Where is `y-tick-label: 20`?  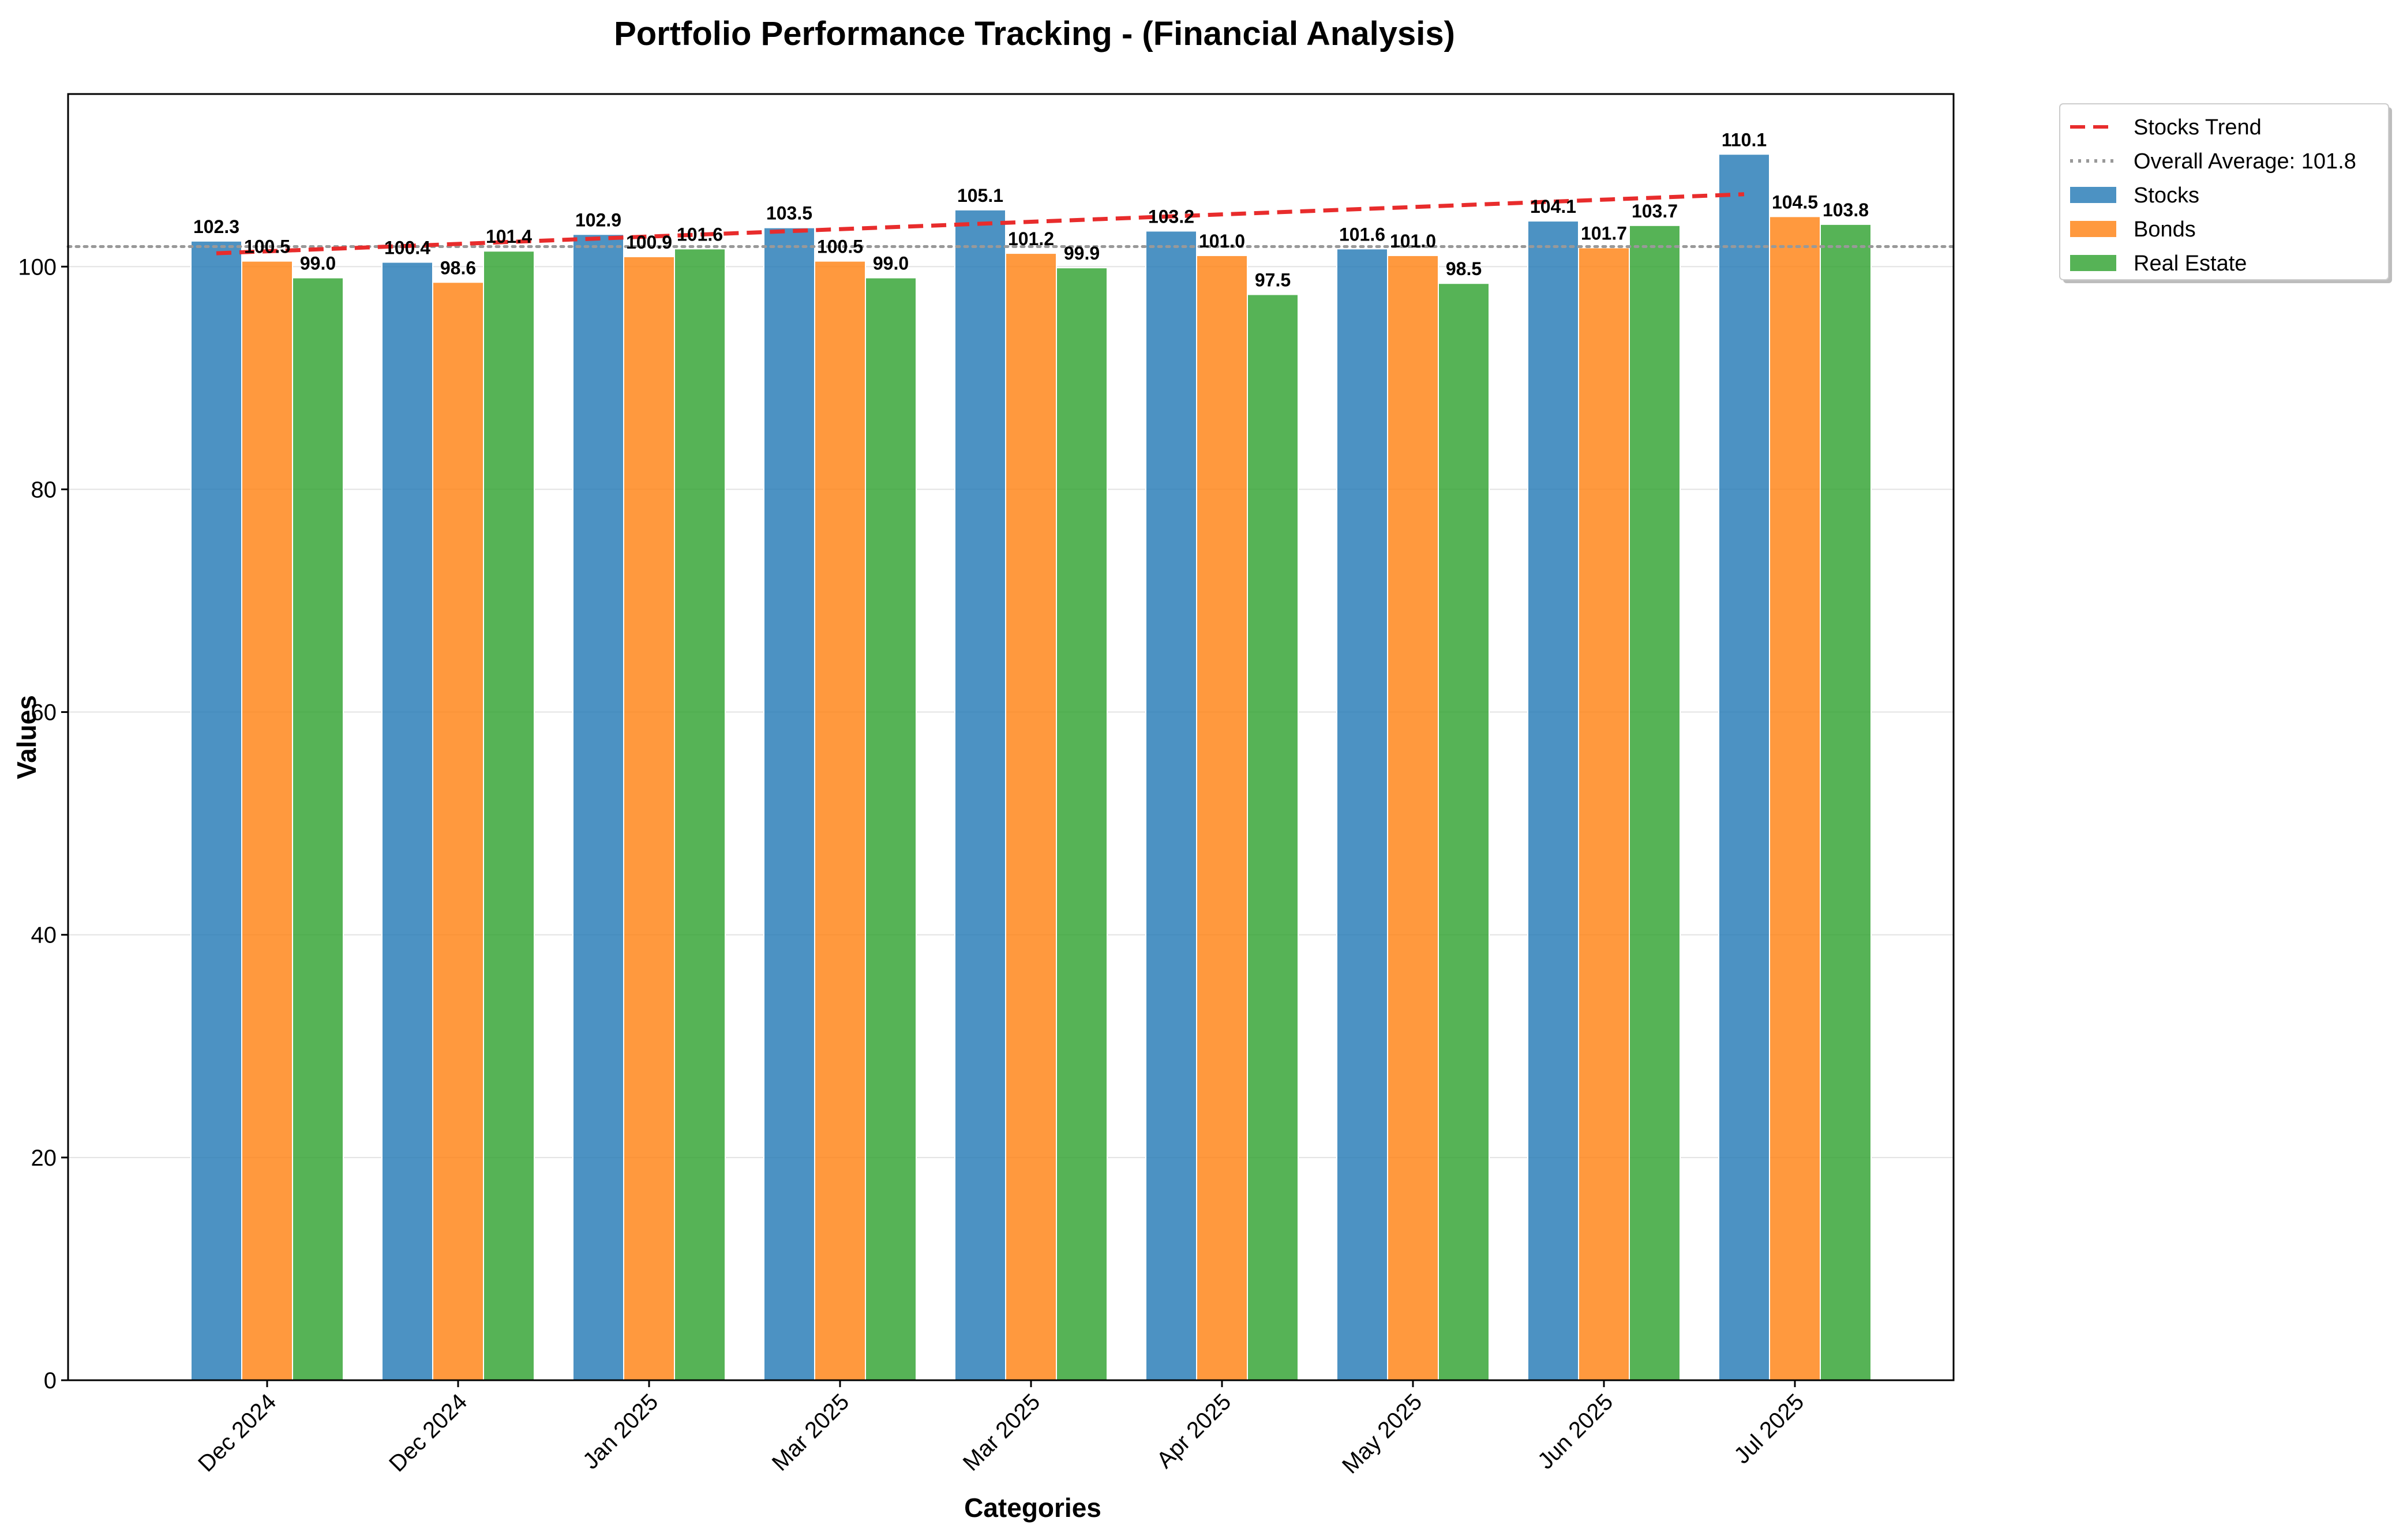
y-tick-label: 20 is located at coordinates (44, 1158).